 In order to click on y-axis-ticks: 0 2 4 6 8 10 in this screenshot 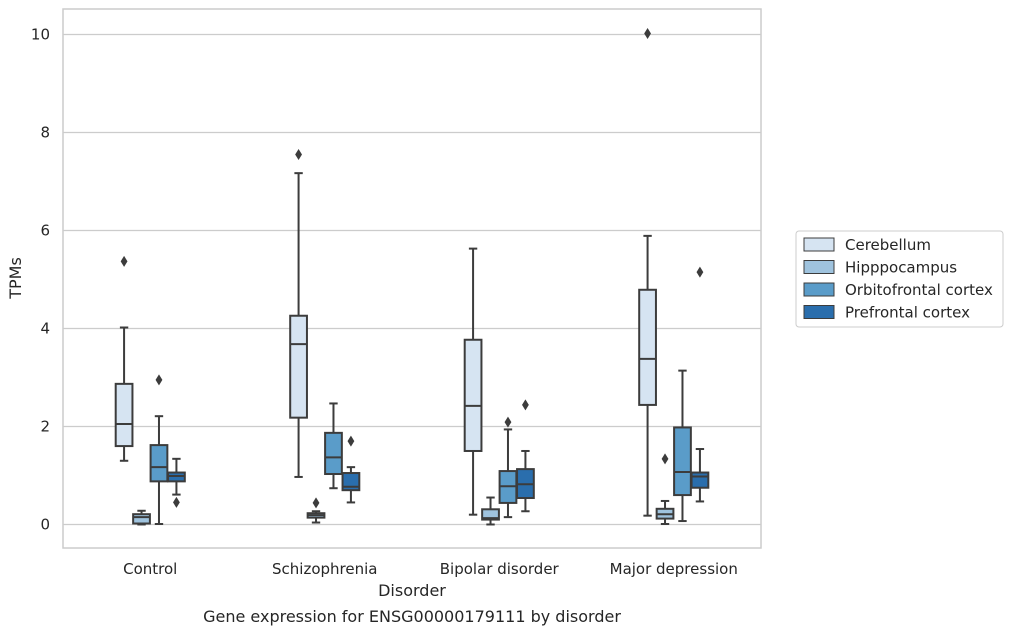, I will do `click(40, 279)`.